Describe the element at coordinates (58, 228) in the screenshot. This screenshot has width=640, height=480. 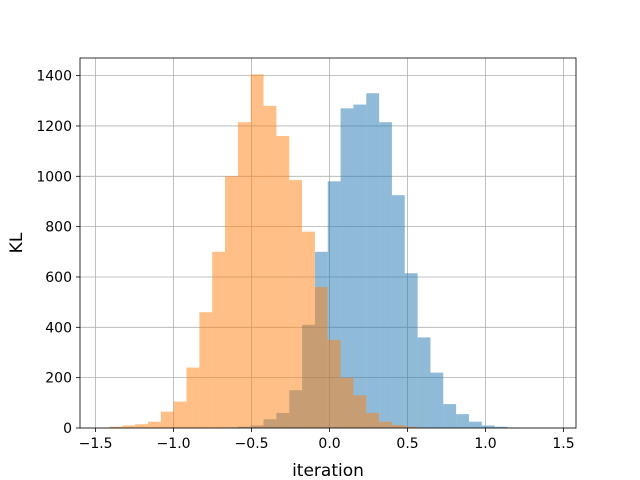
I see `y-tick-label: 800` at that location.